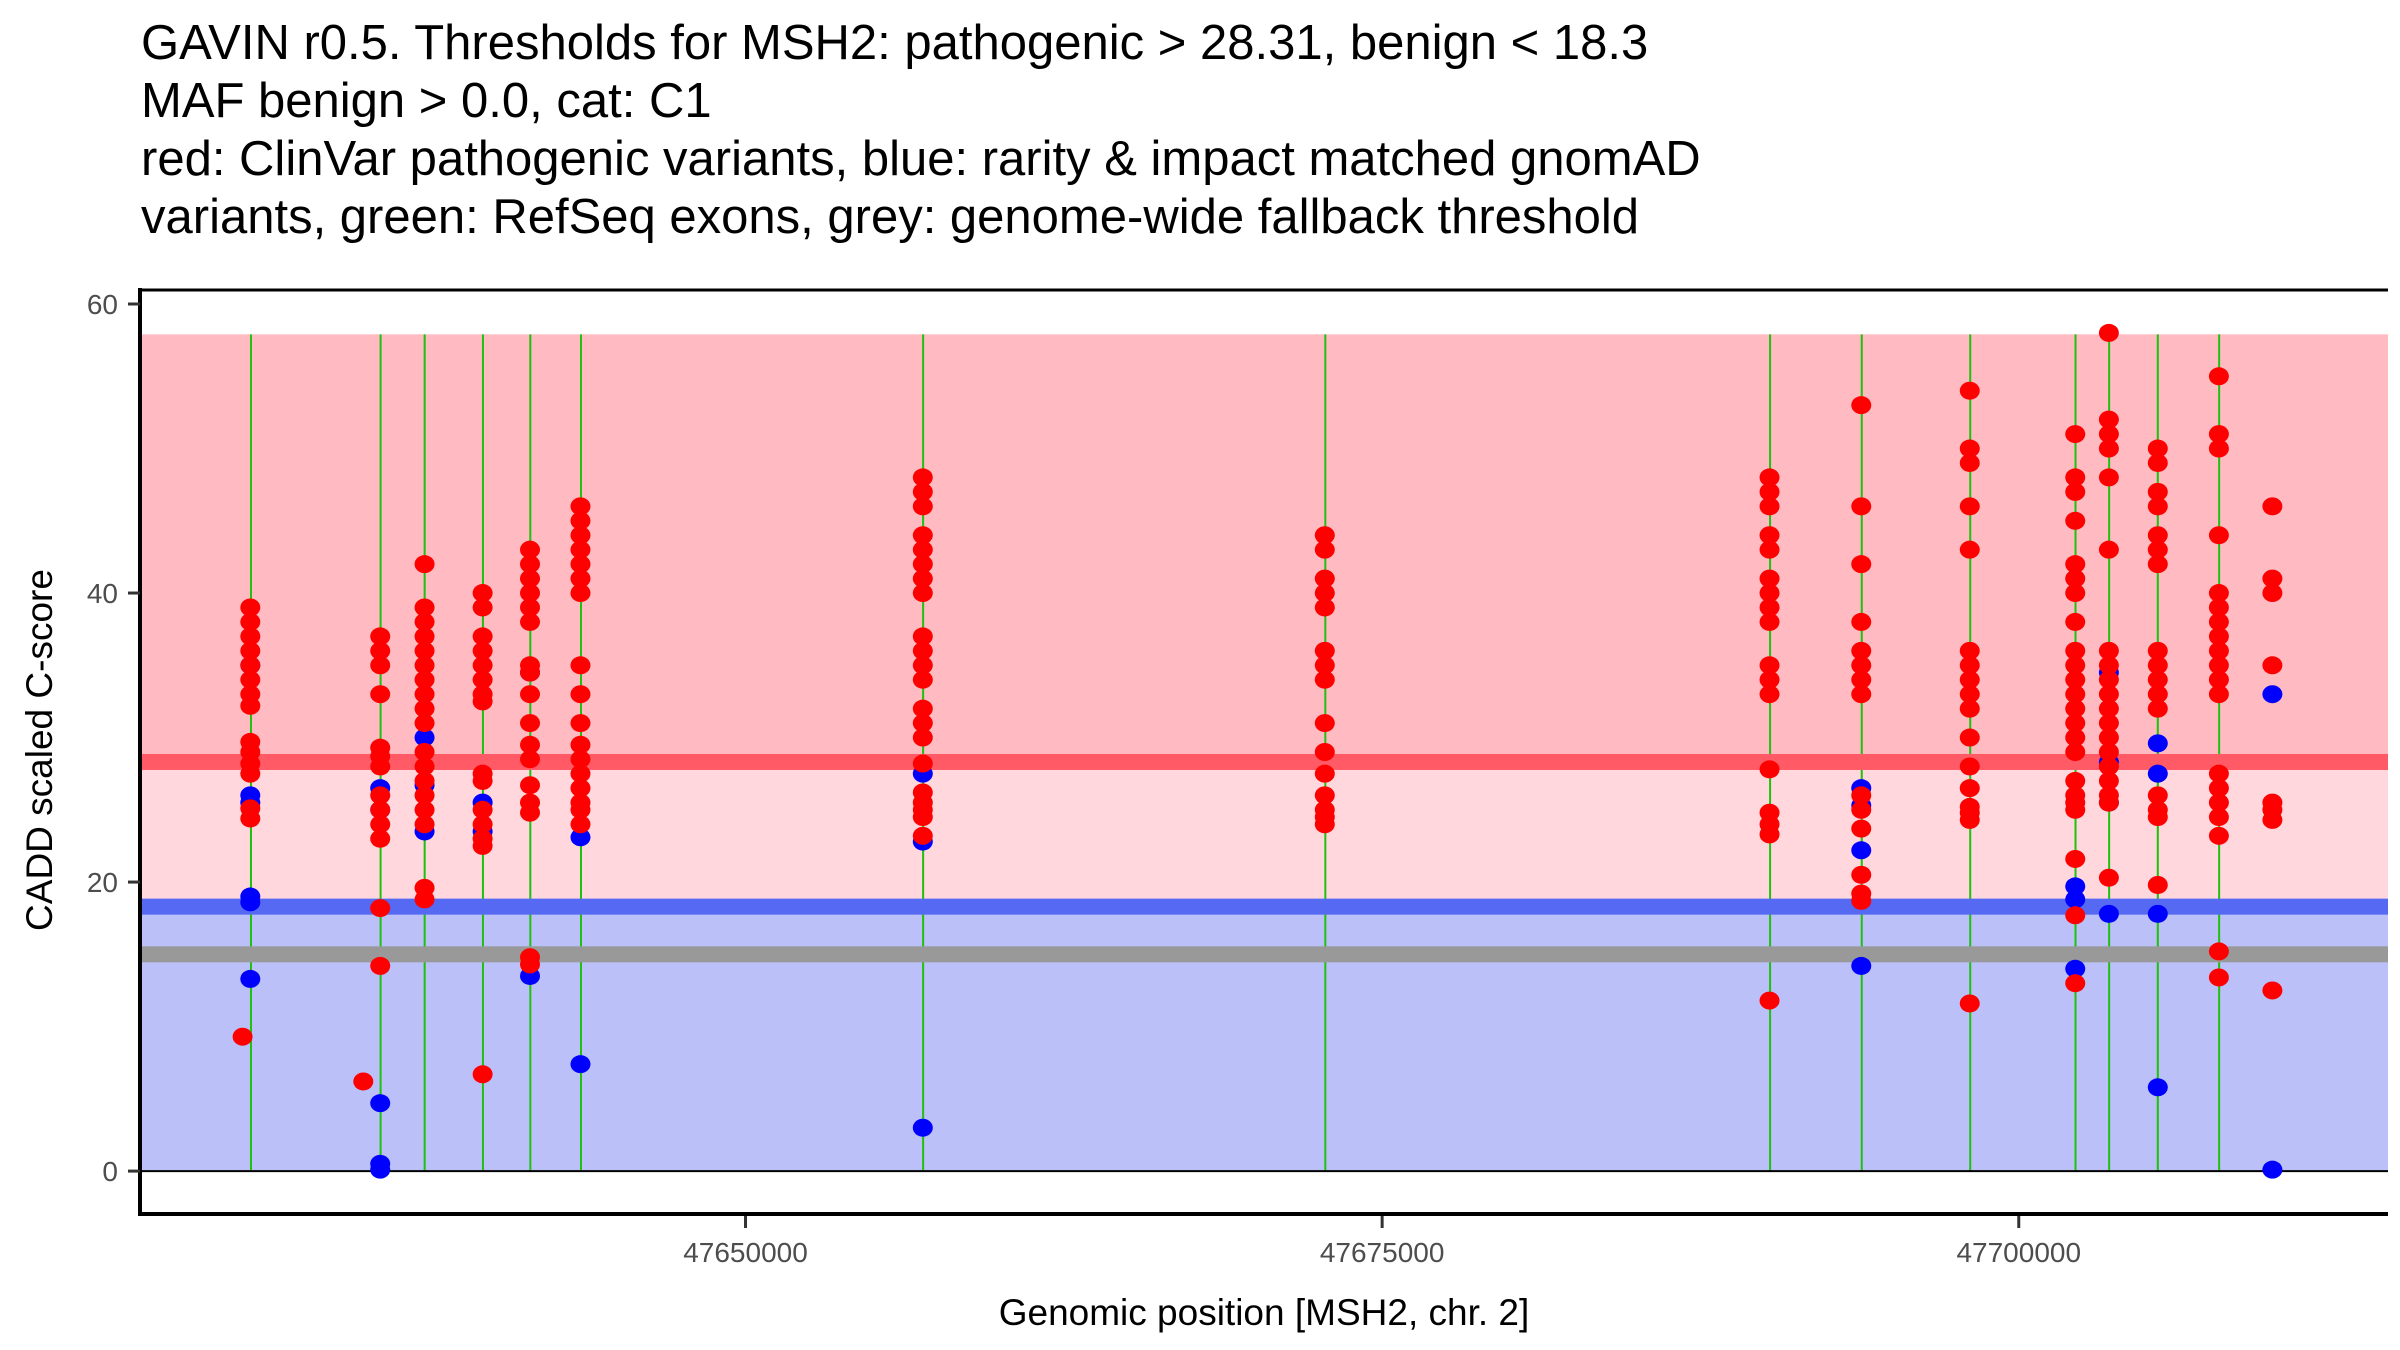  Describe the element at coordinates (110, 1171) in the screenshot. I see `y-tick-label: 0` at that location.